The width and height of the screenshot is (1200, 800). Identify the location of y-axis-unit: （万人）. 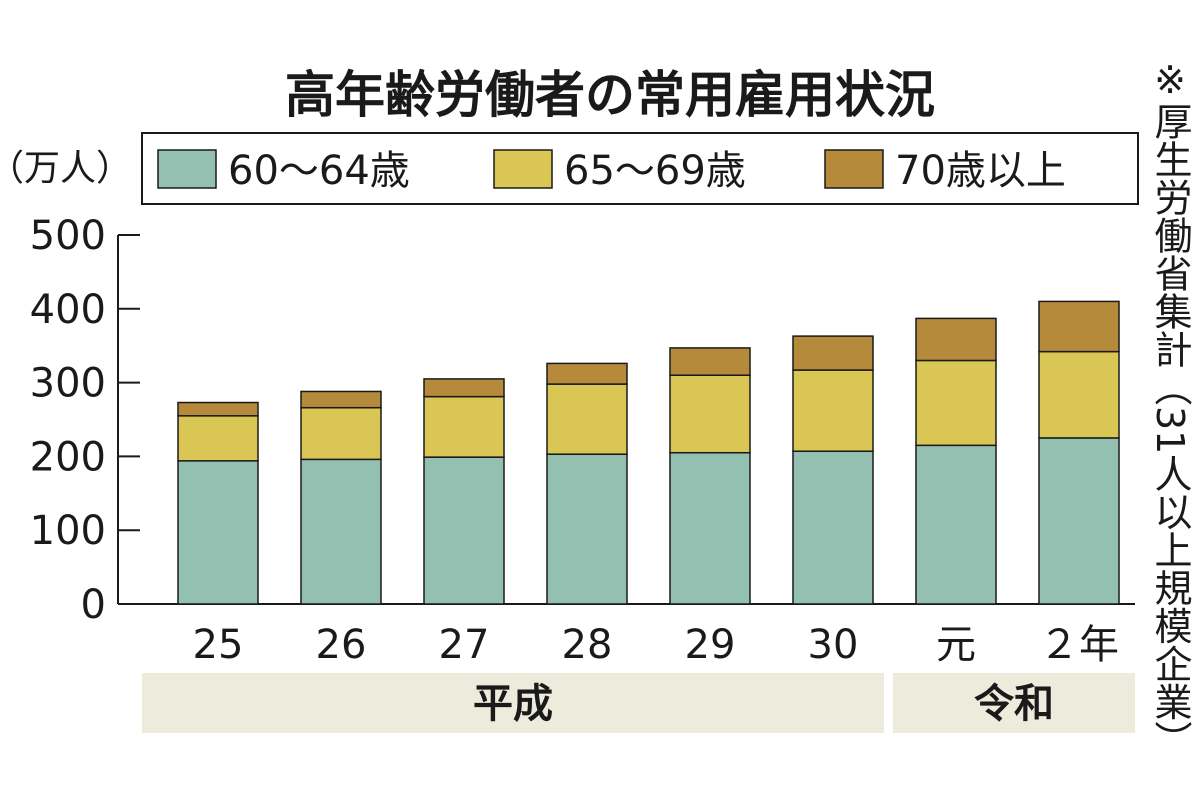
(66, 168).